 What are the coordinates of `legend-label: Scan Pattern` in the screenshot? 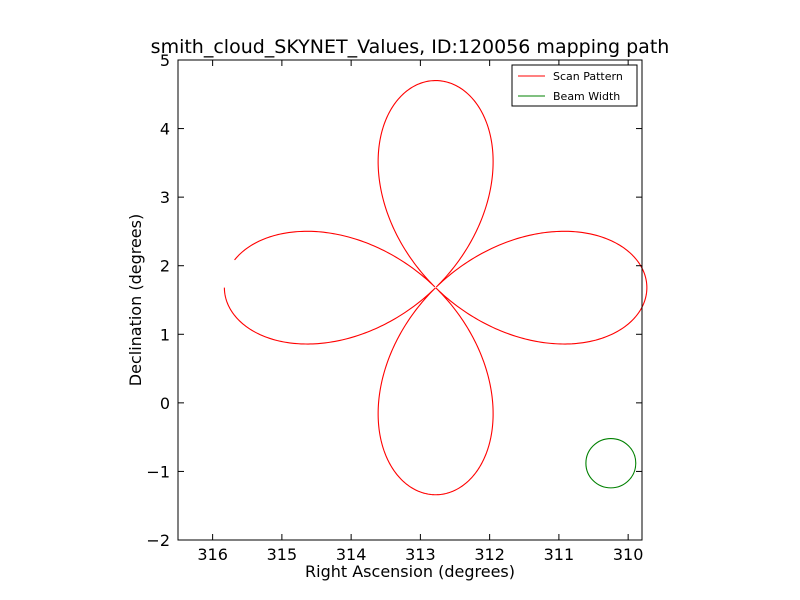 It's located at (588, 76).